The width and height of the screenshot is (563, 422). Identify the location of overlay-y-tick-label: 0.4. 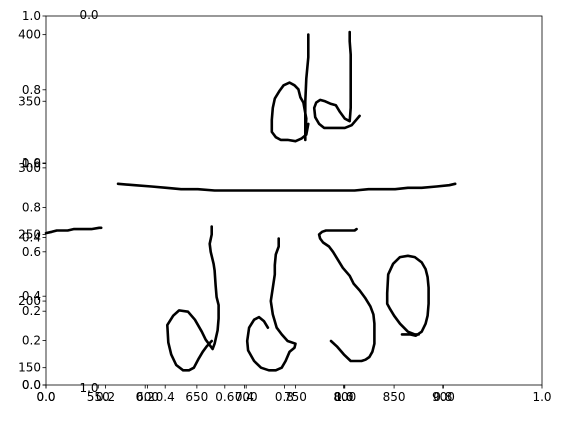
(31, 237).